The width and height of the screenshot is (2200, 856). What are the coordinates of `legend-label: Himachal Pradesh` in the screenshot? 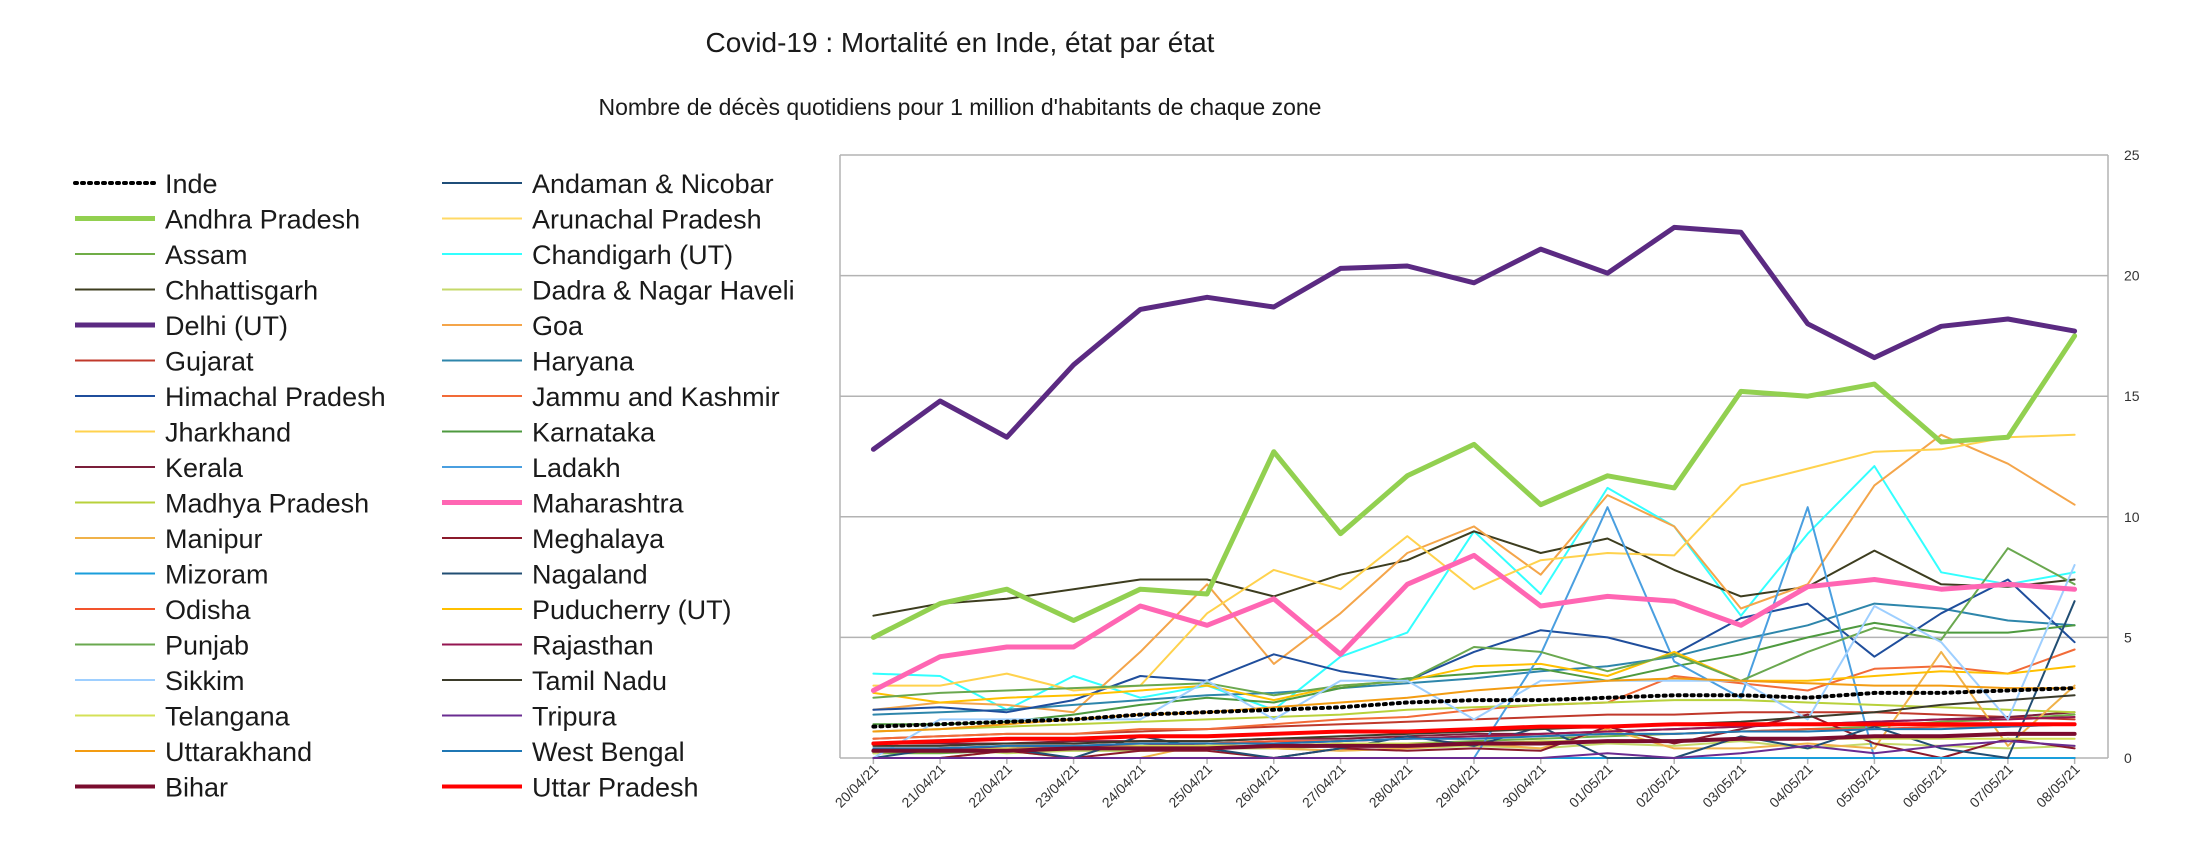 It's located at (275, 397).